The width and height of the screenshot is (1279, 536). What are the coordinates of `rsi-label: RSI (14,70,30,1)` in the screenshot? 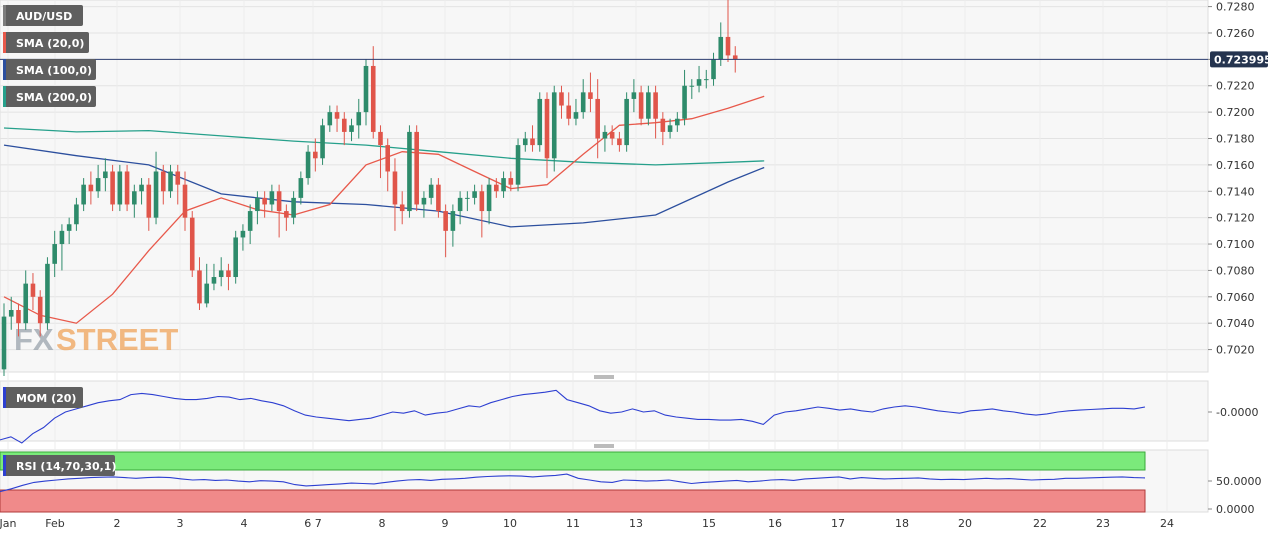 It's located at (66, 466).